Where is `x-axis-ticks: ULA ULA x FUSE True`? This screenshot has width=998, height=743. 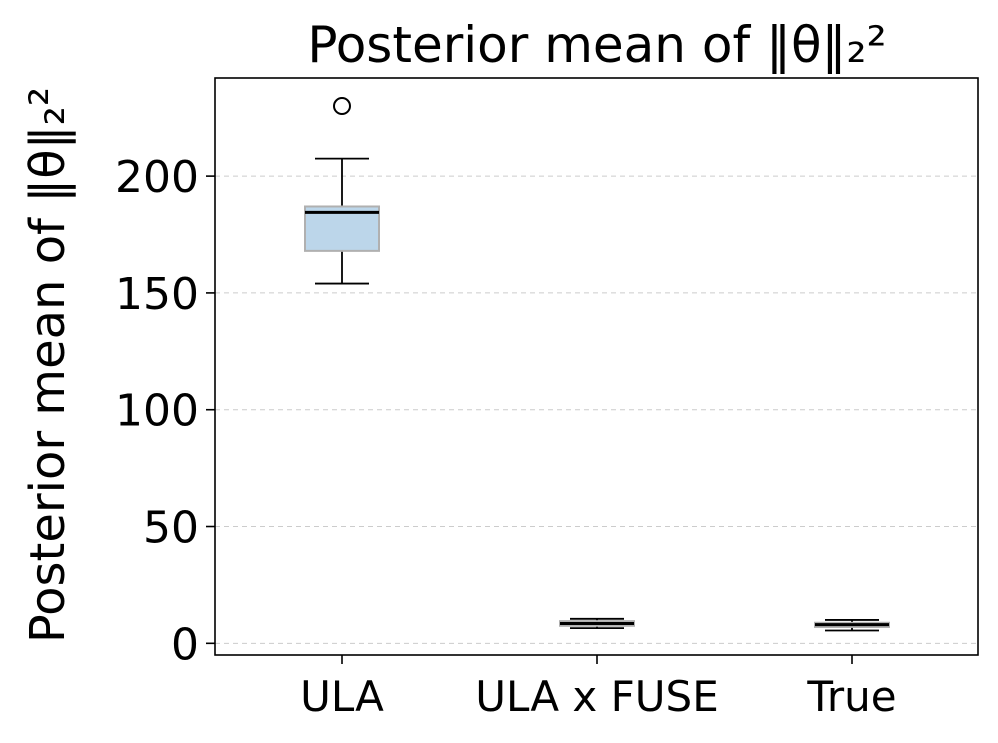
x-axis-ticks: ULA ULA x FUSE True is located at coordinates (598, 688).